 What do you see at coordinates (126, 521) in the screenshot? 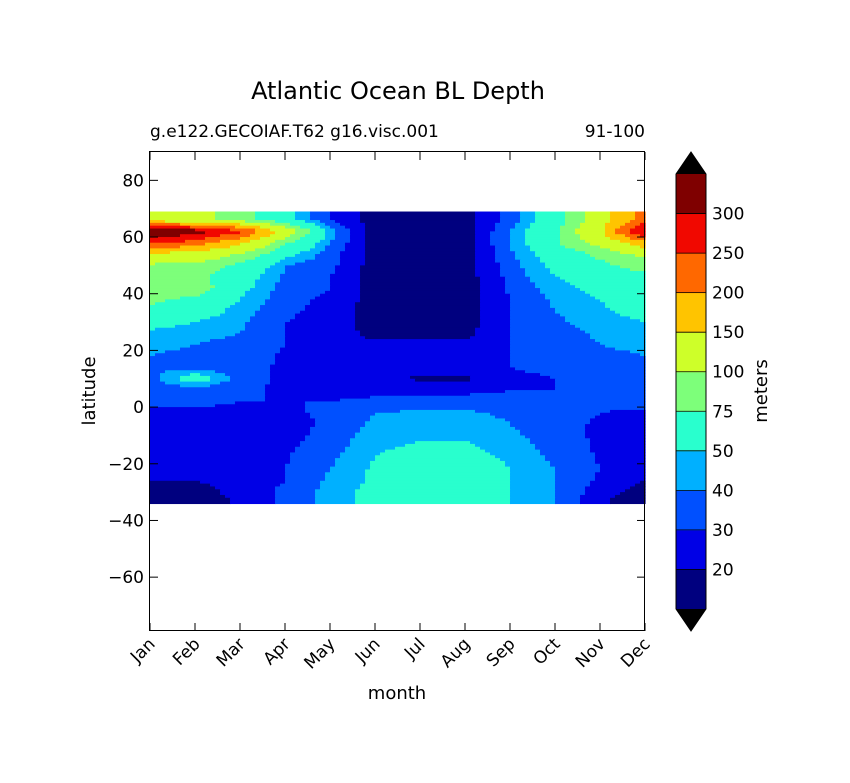
I see `y-tick-label: −40` at bounding box center [126, 521].